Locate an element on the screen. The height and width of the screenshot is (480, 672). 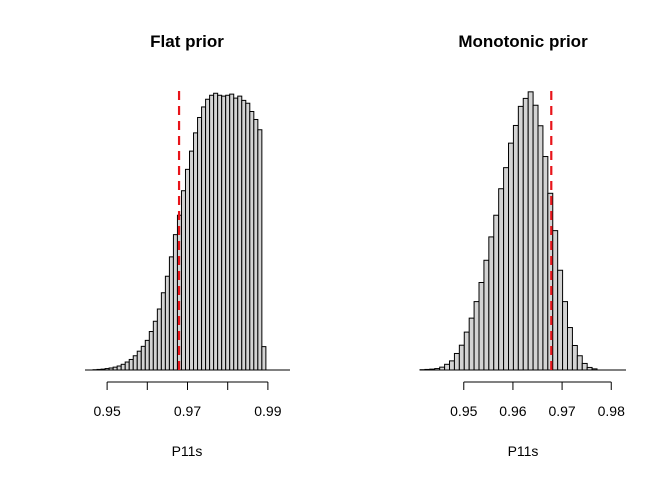
flat-prior-x-tick-label: 0.95 is located at coordinates (106, 411).